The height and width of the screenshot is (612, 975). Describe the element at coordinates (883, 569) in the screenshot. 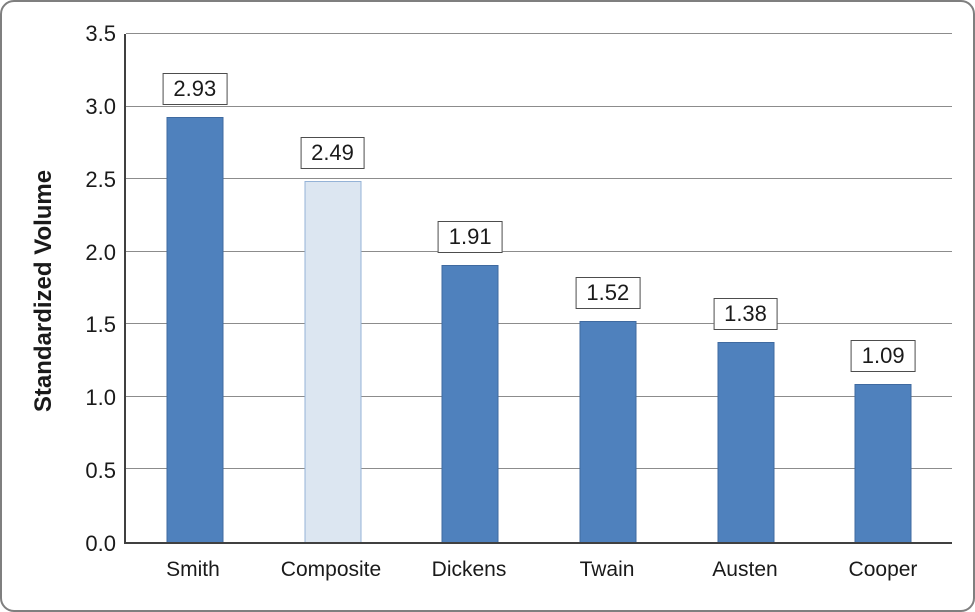

I see `x-category-label-cooper: Cooper` at that location.